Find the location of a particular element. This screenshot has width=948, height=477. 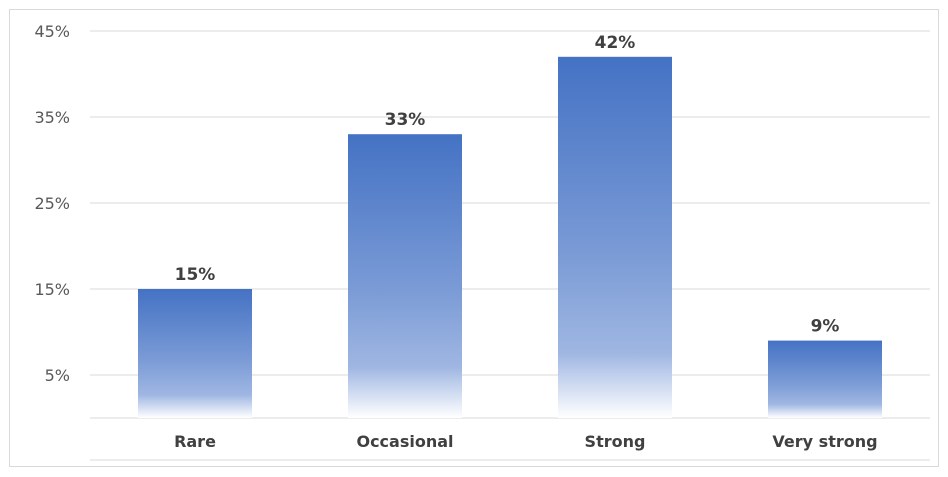

y-tick-label: 35% is located at coordinates (52, 117).